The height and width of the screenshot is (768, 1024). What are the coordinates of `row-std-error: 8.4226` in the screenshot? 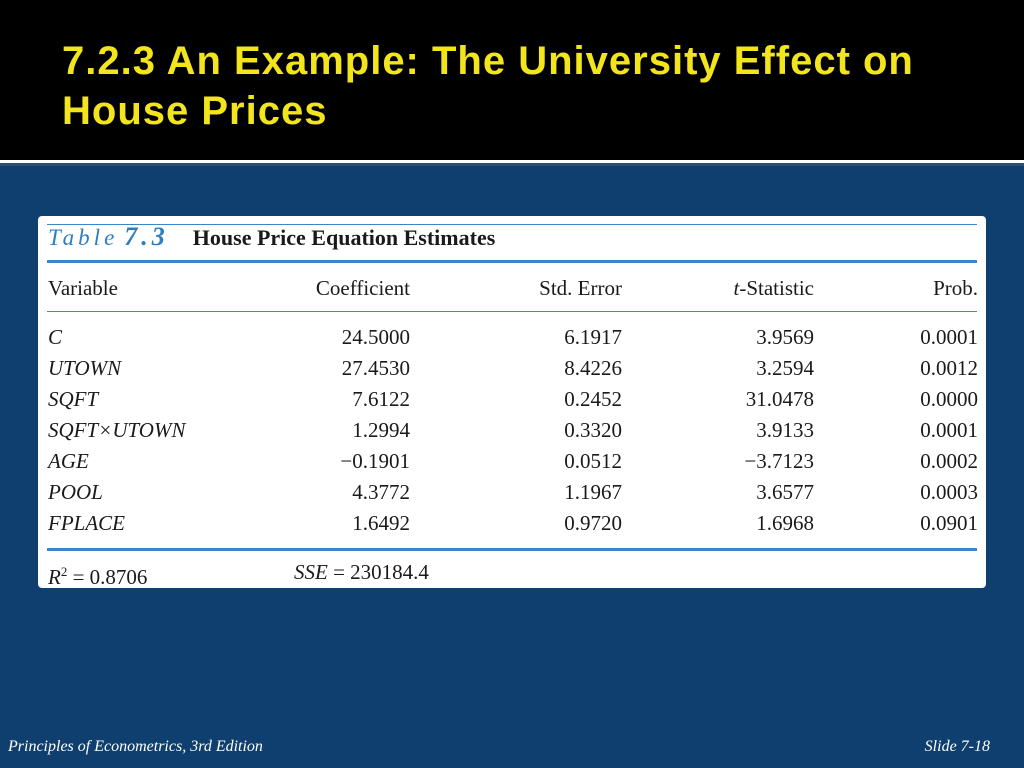 It's located at (593, 368).